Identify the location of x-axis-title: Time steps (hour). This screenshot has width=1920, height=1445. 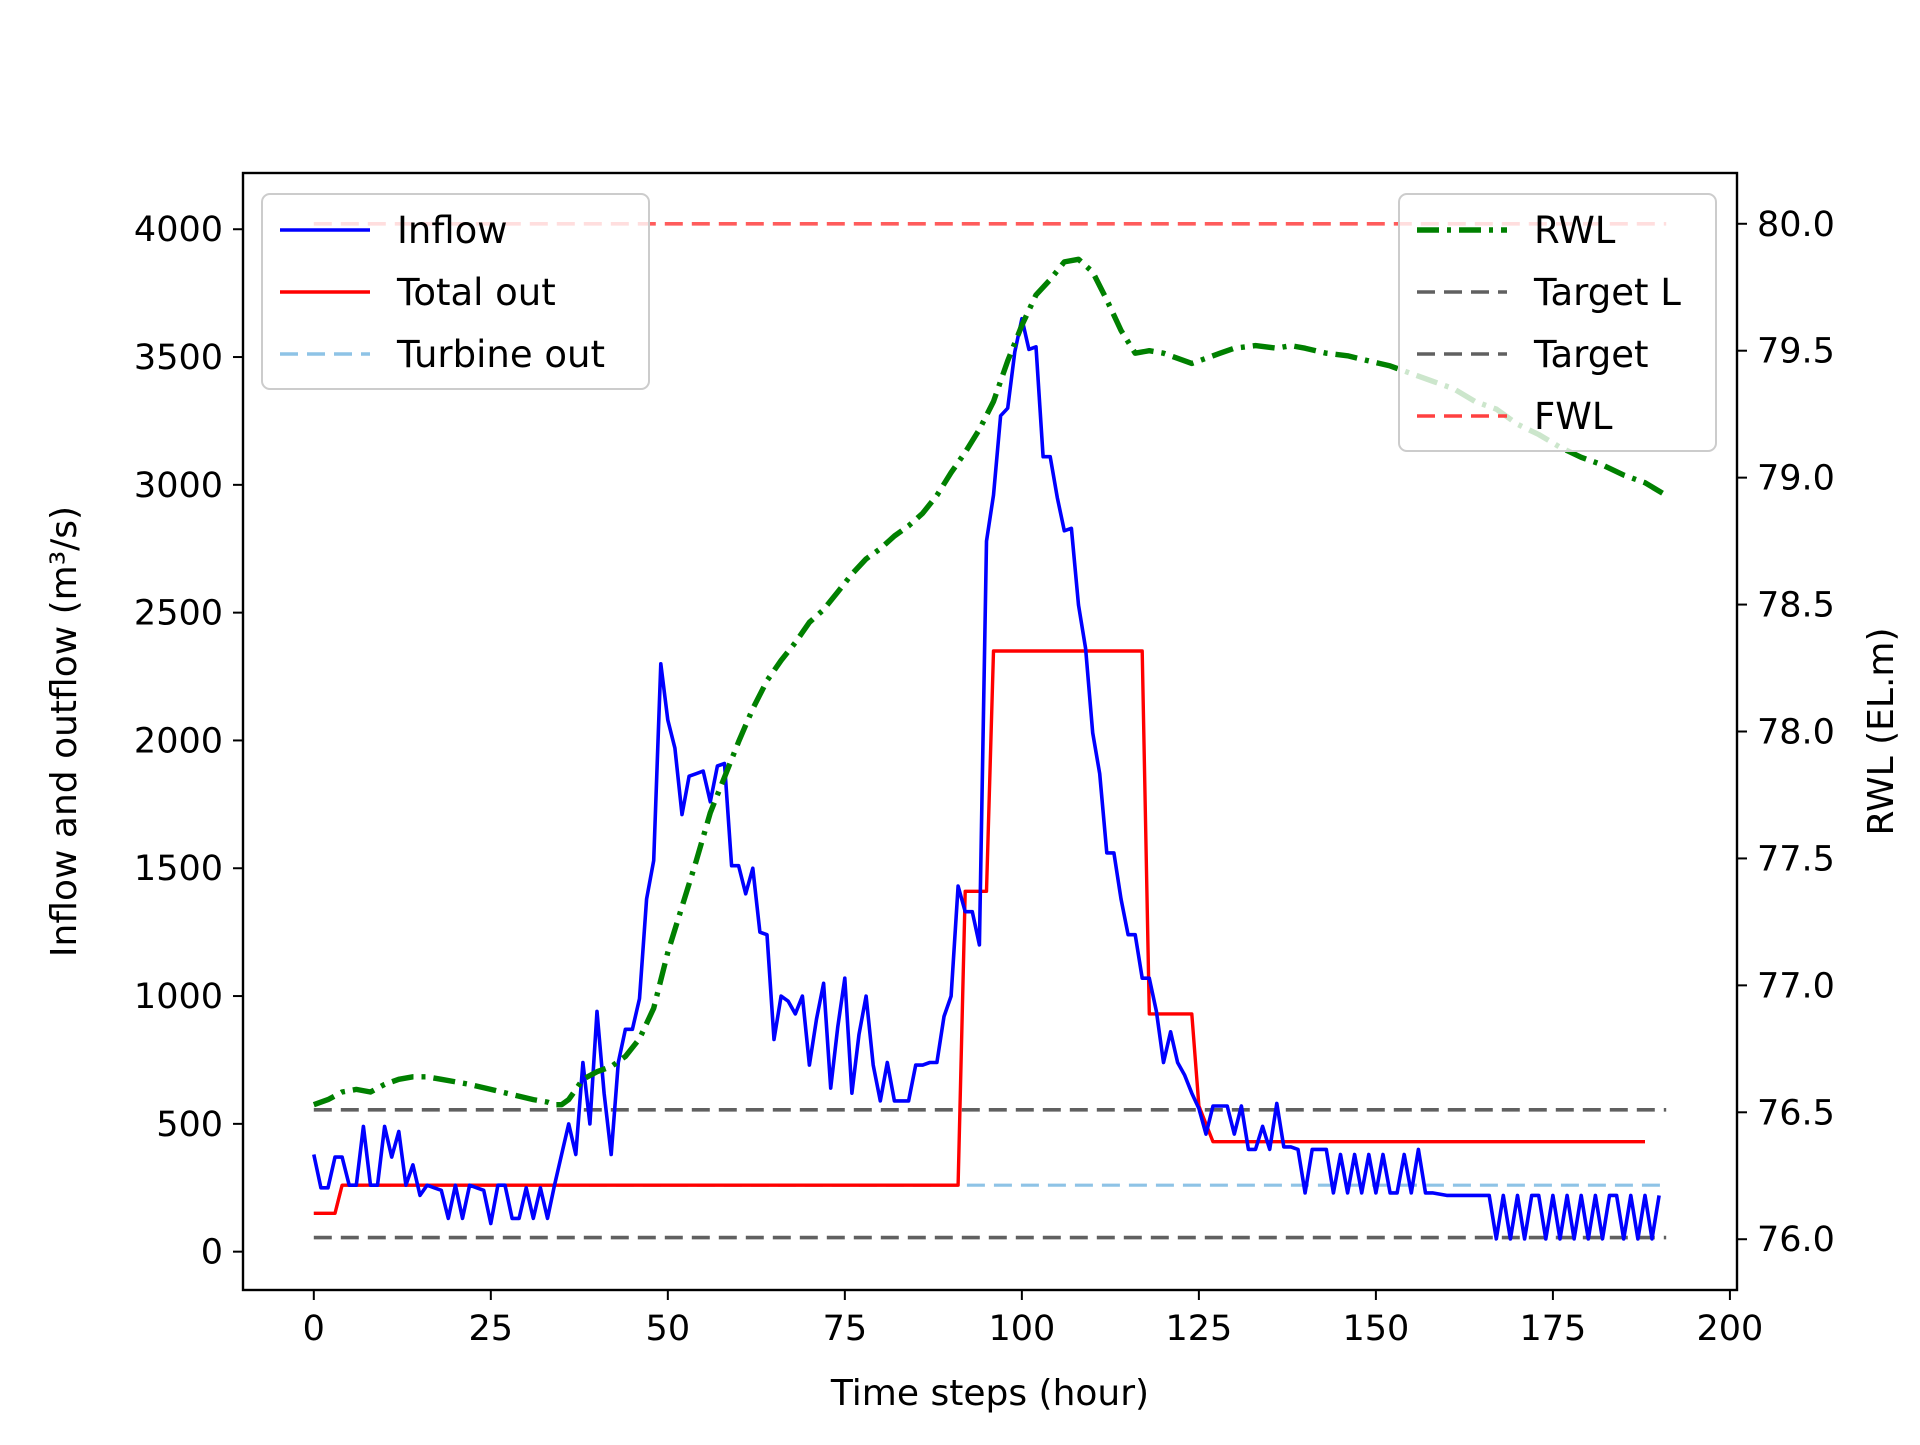
(989, 1393).